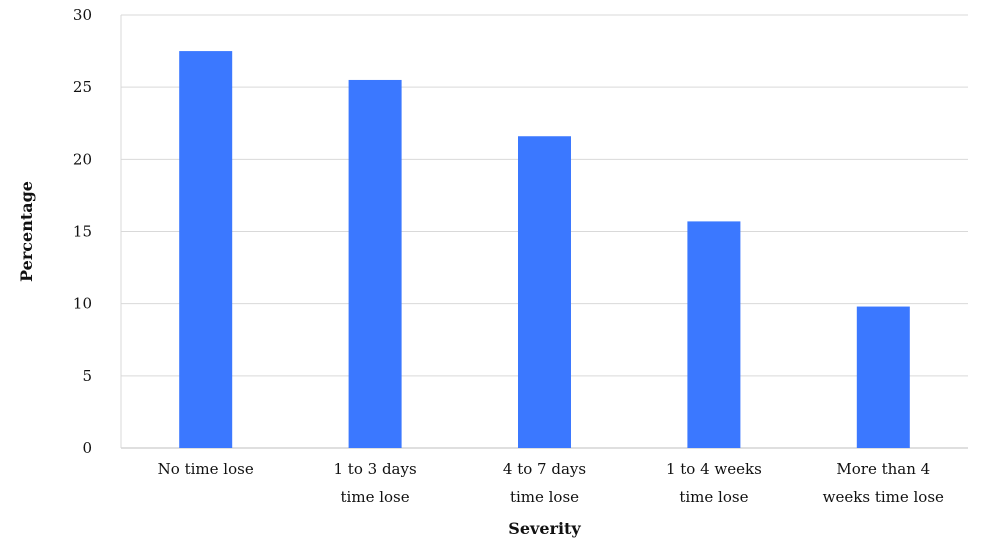 The width and height of the screenshot is (1000, 546). What do you see at coordinates (82, 159) in the screenshot?
I see `y-tick-label: 20` at bounding box center [82, 159].